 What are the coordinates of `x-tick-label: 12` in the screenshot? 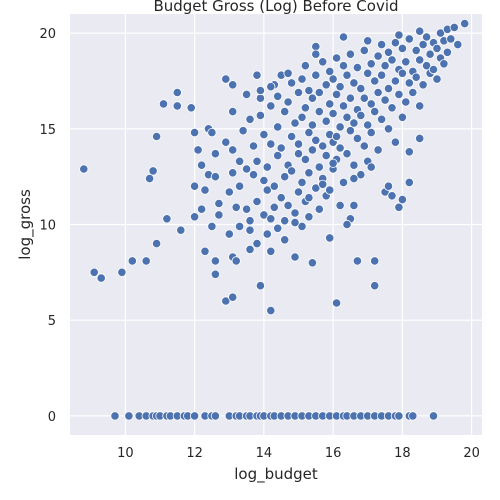 It's located at (194, 453).